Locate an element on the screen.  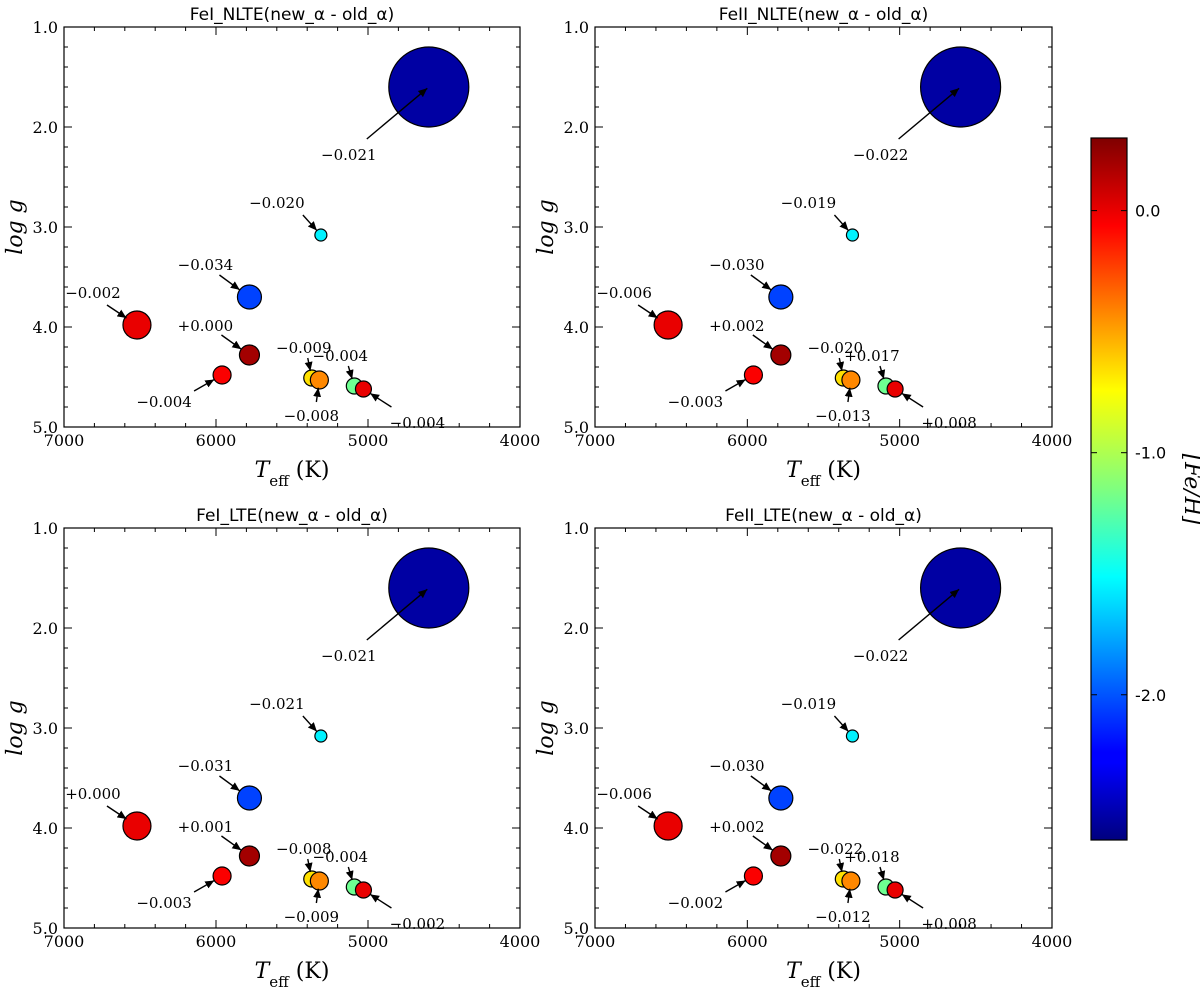
annotation-label: −0.003 is located at coordinates (164, 903).